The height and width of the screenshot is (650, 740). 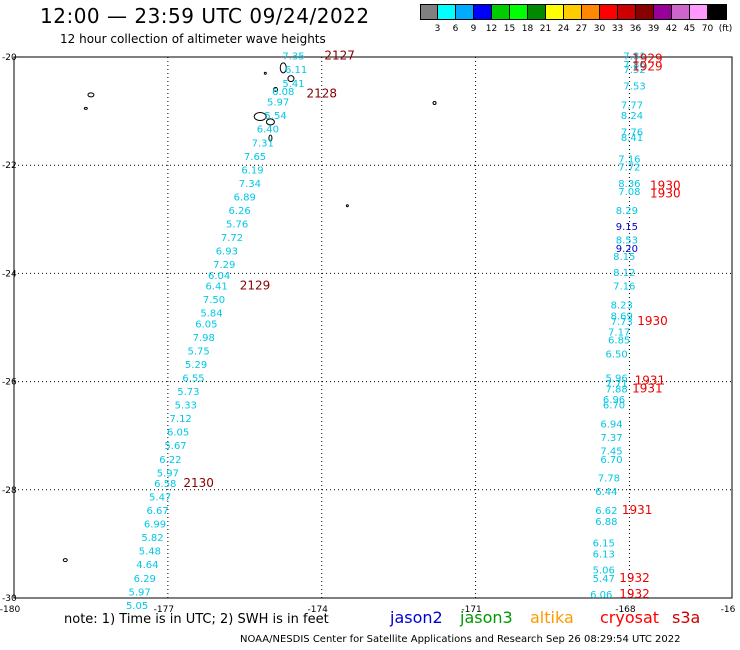 What do you see at coordinates (150, 552) in the screenshot?
I see `swh-value-label: 5.48` at bounding box center [150, 552].